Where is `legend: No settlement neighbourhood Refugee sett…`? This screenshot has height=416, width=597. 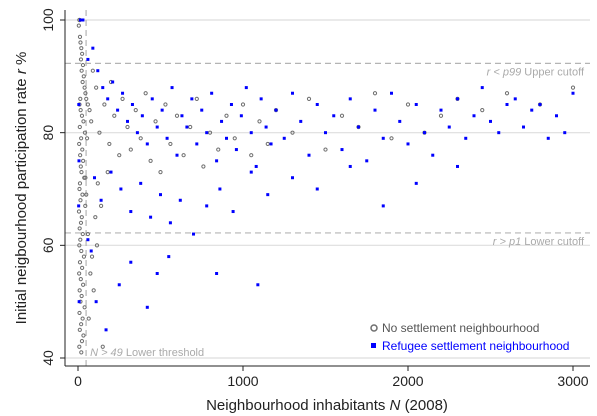 legend: No settlement neighbourhood Refugee sett… is located at coordinates (469, 337).